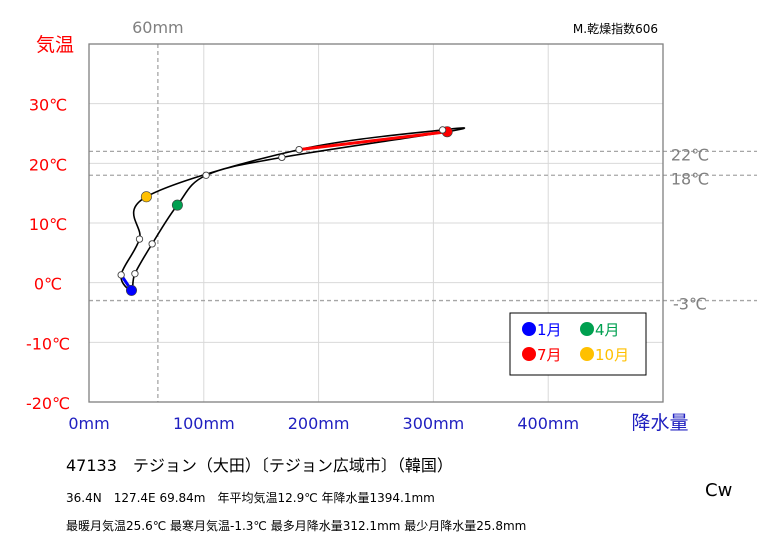 The width and height of the screenshot is (763, 545). I want to click on summer-segment, so click(373, 141).